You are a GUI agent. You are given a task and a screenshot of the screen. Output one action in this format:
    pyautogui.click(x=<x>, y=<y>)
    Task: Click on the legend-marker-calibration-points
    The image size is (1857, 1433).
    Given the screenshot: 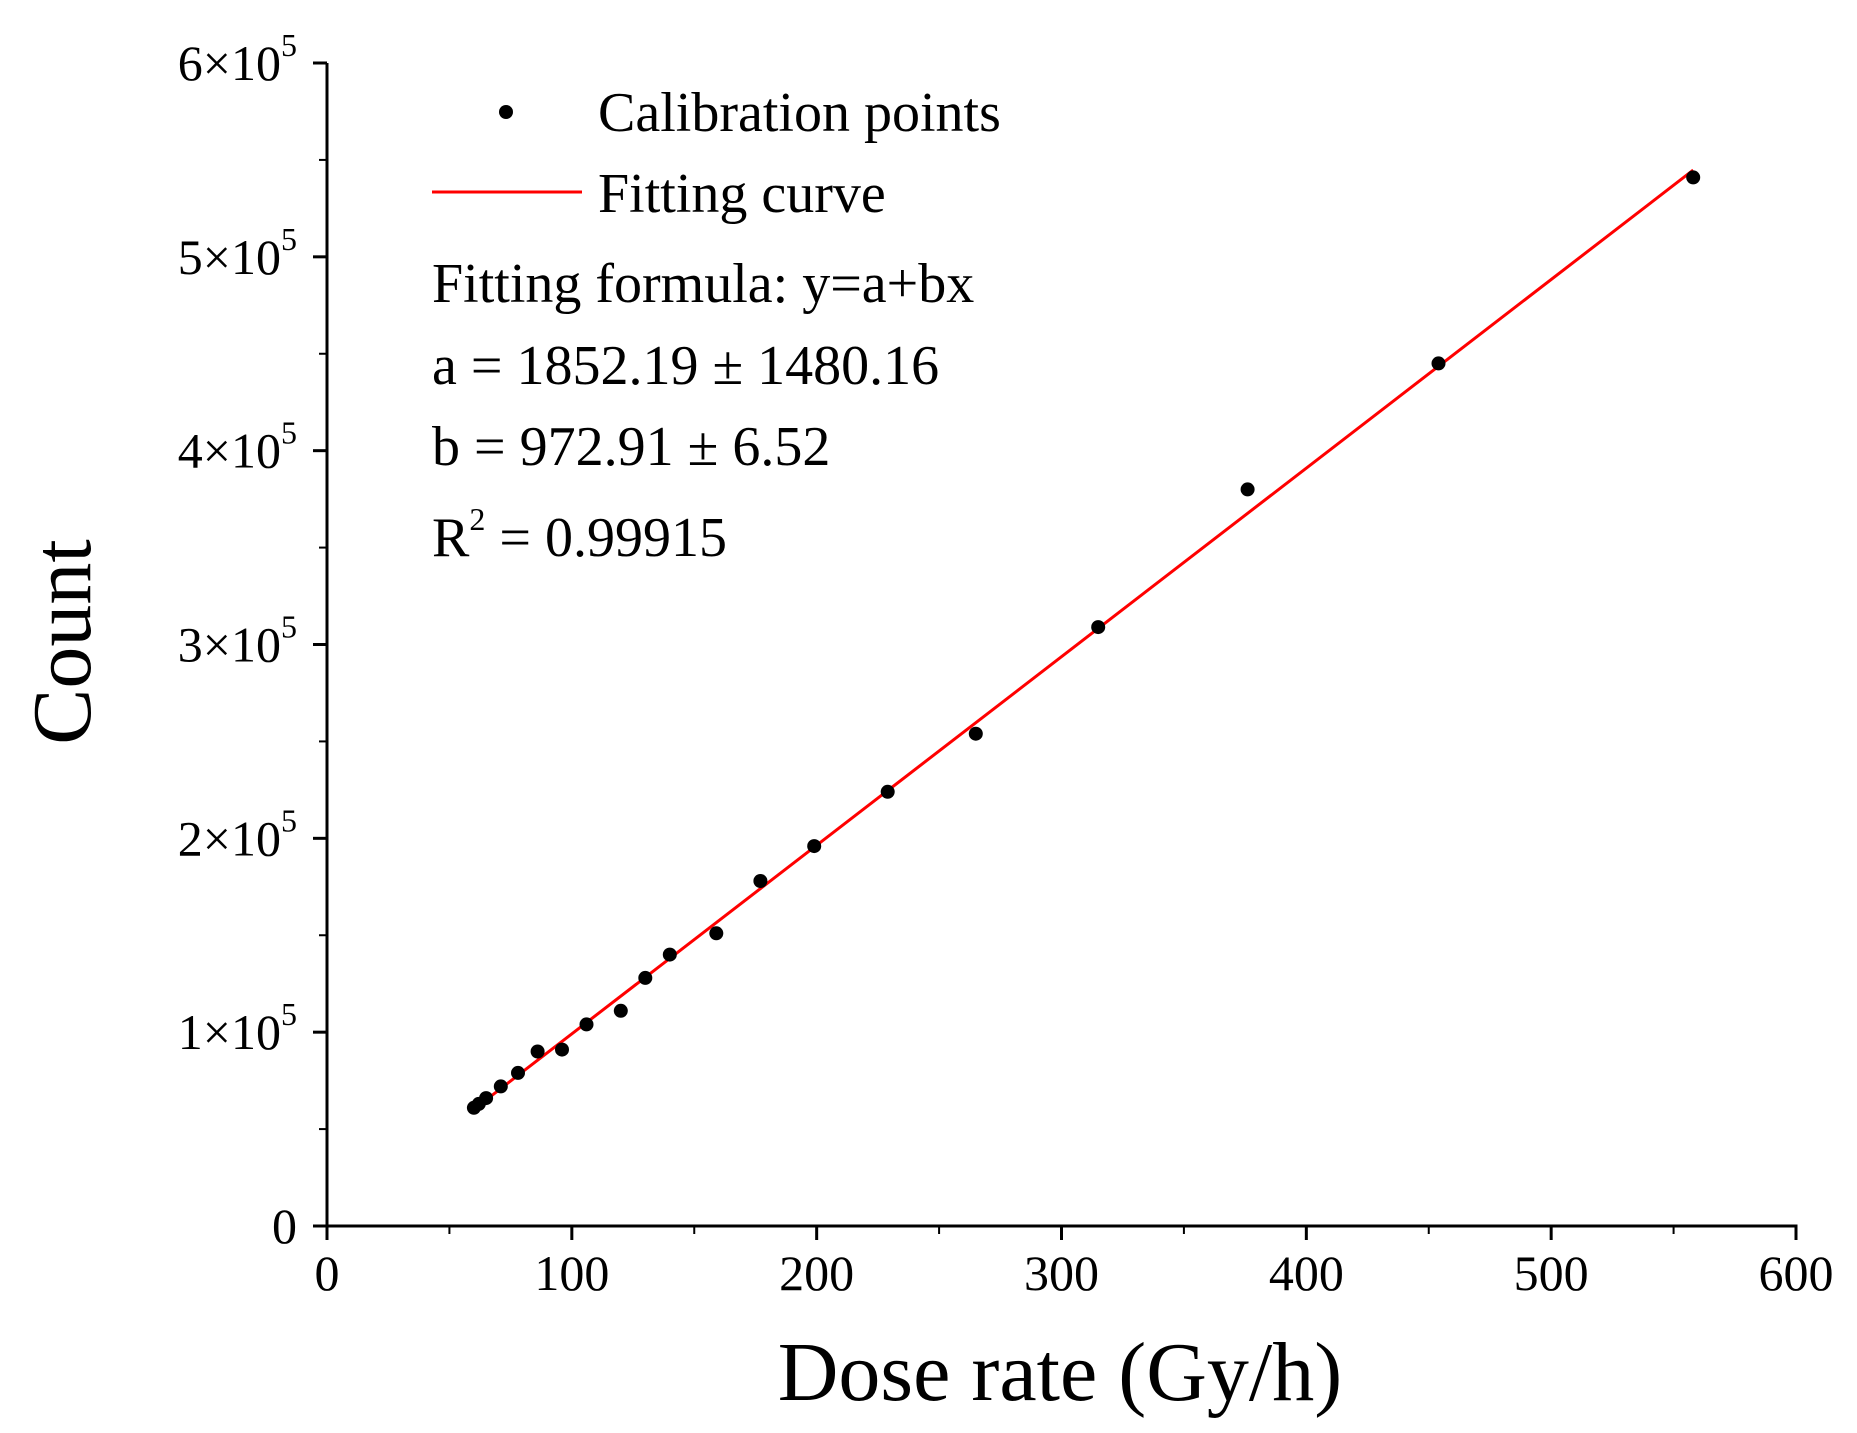 What is the action you would take?
    pyautogui.click(x=506, y=112)
    